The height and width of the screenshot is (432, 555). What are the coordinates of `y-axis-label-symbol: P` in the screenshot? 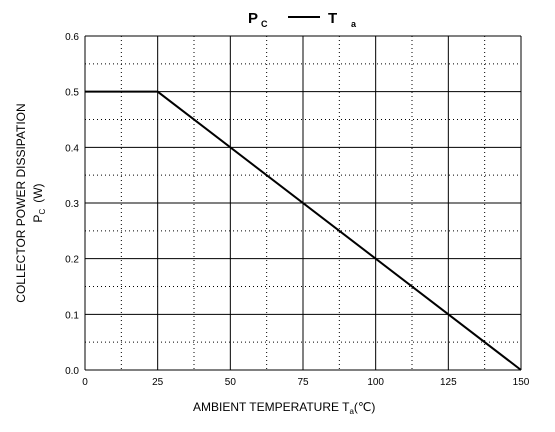 It's located at (38, 219).